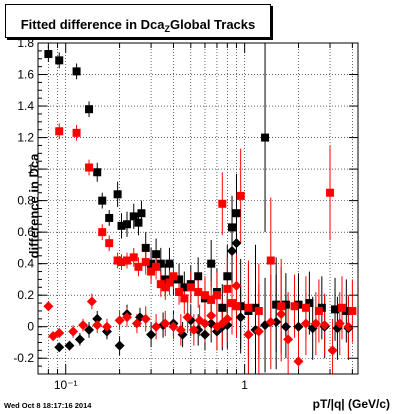 The width and height of the screenshot is (400, 414). What do you see at coordinates (25, 232) in the screenshot?
I see `y-tick-label: 0.6` at bounding box center [25, 232].